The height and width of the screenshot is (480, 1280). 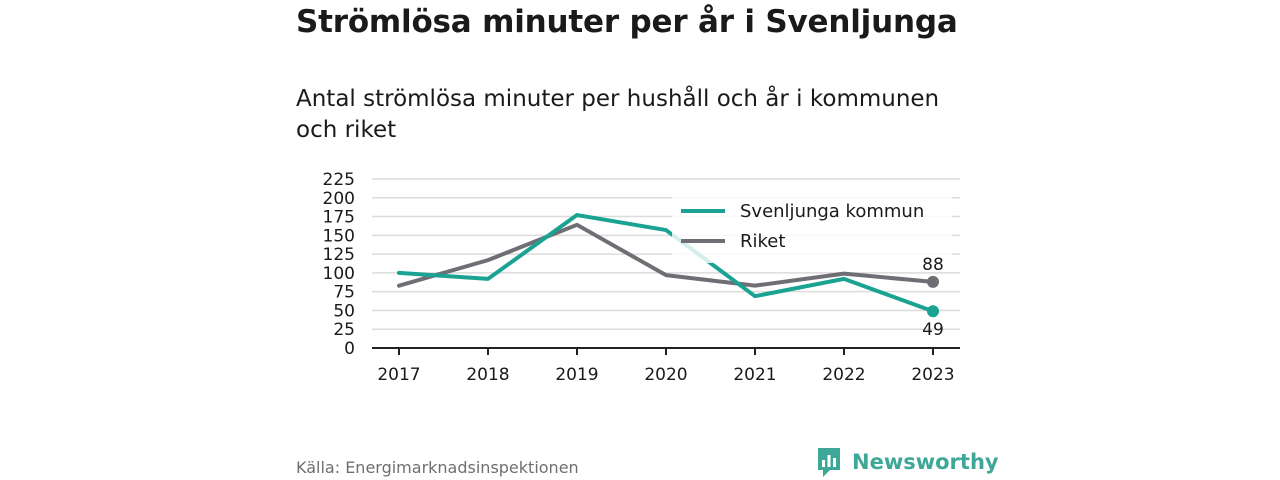 I want to click on y-tick-label: 125, so click(x=339, y=255).